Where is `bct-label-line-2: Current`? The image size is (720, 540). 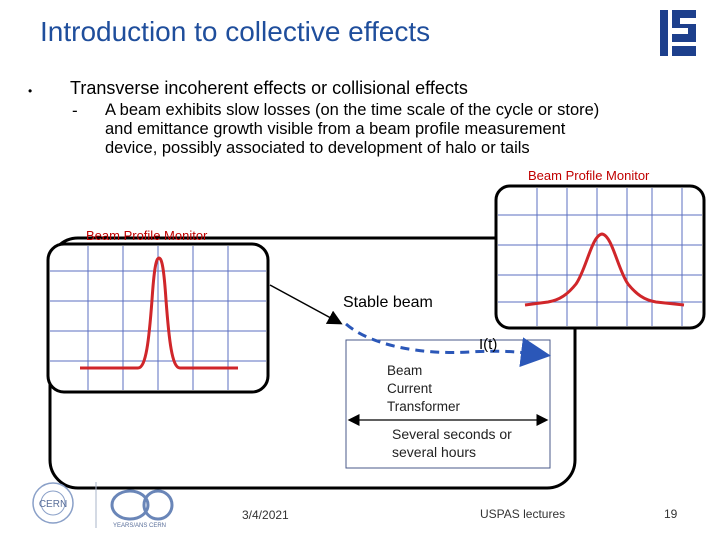
bct-label-line-2: Current is located at coordinates (410, 388).